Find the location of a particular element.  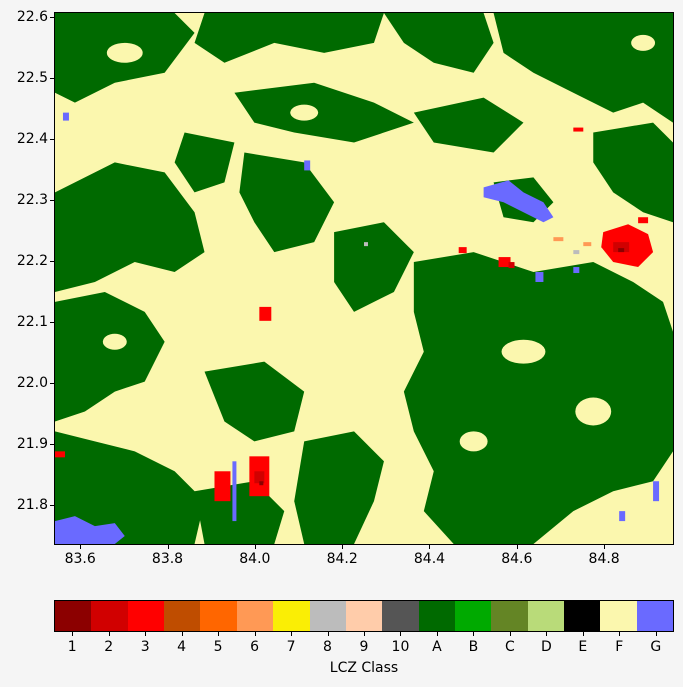

colorbar-tick-label: 9 is located at coordinates (364, 647).